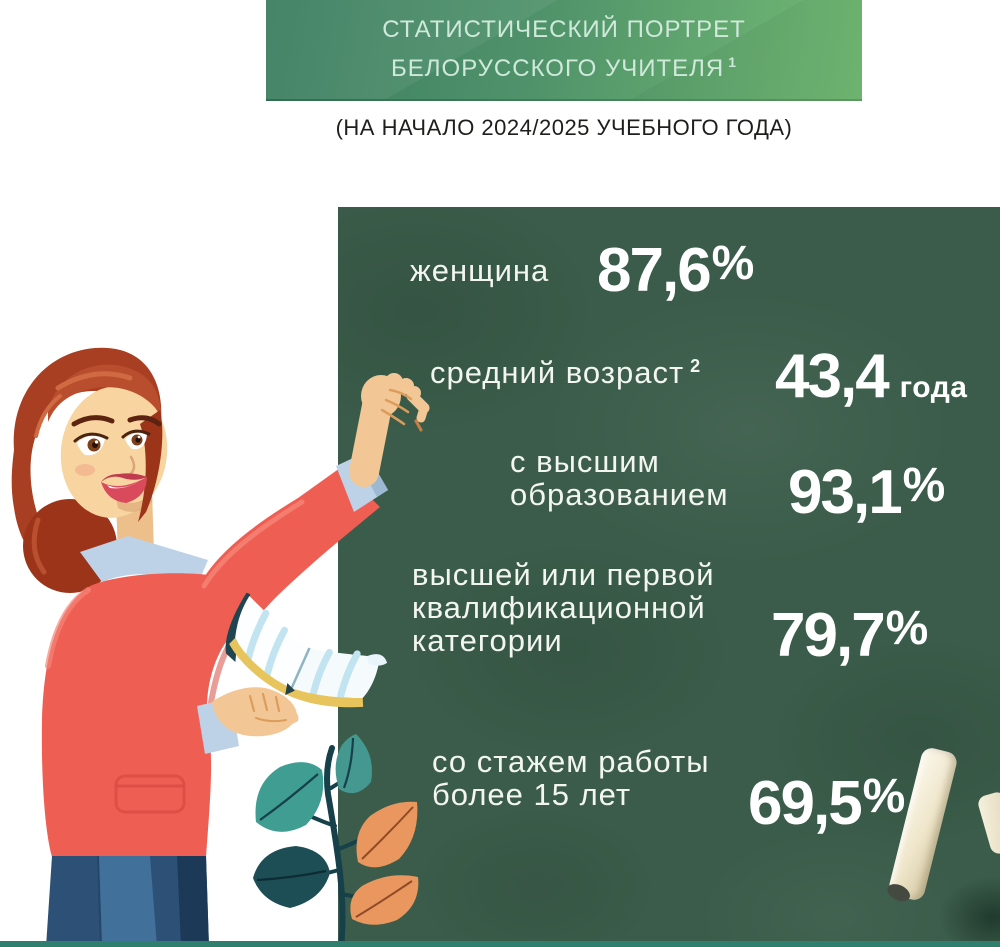 This screenshot has height=947, width=1000. I want to click on stat-row-average-age-label: средний возраст 2, so click(565, 369).